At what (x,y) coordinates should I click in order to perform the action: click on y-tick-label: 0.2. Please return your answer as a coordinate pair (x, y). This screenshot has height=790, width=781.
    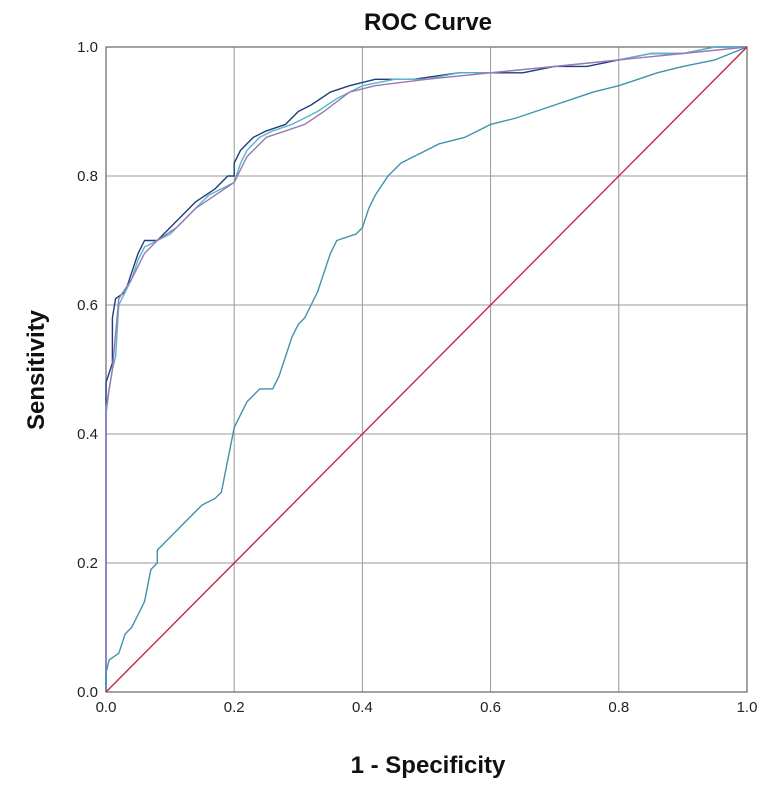
    Looking at the image, I should click on (87, 563).